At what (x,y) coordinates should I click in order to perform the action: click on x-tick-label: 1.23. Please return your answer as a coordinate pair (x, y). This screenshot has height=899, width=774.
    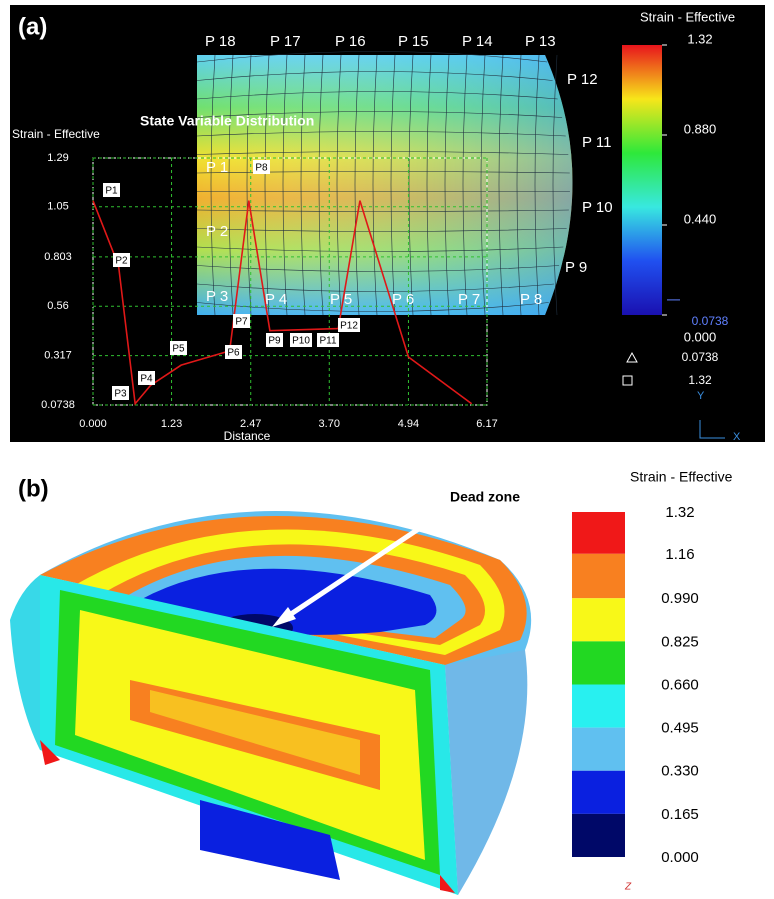
    Looking at the image, I should click on (171, 424).